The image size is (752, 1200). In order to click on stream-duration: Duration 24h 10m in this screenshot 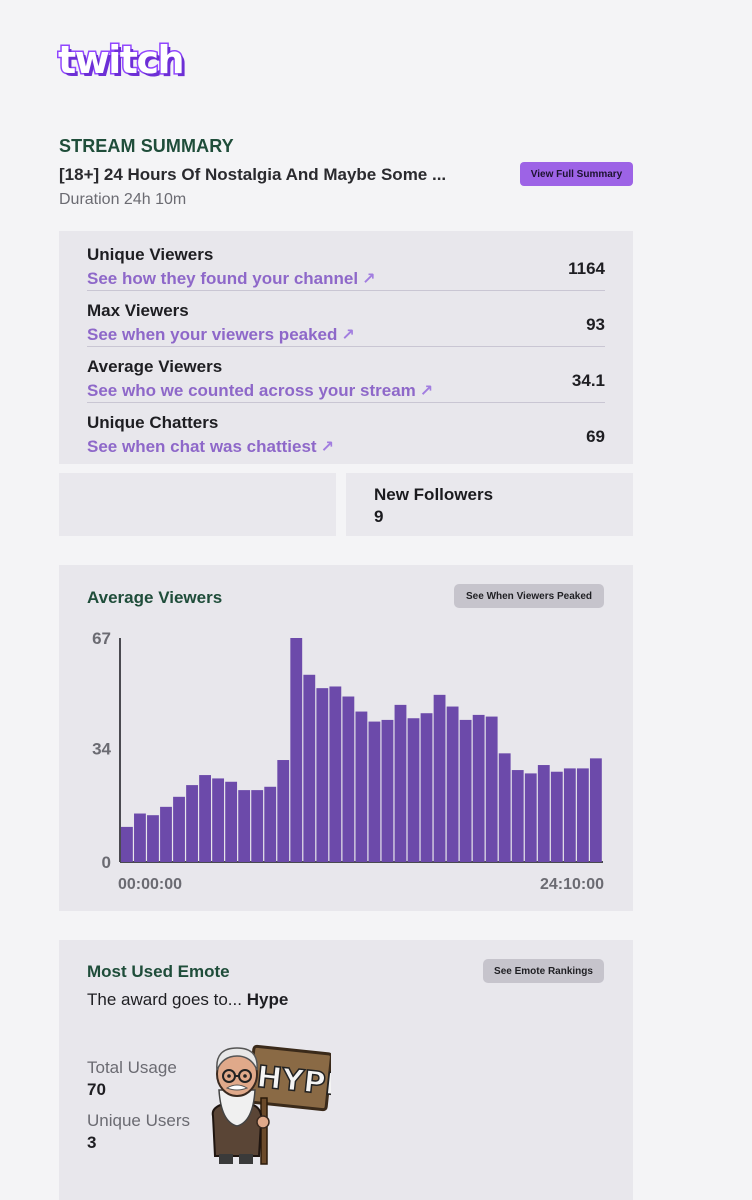, I will do `click(123, 199)`.